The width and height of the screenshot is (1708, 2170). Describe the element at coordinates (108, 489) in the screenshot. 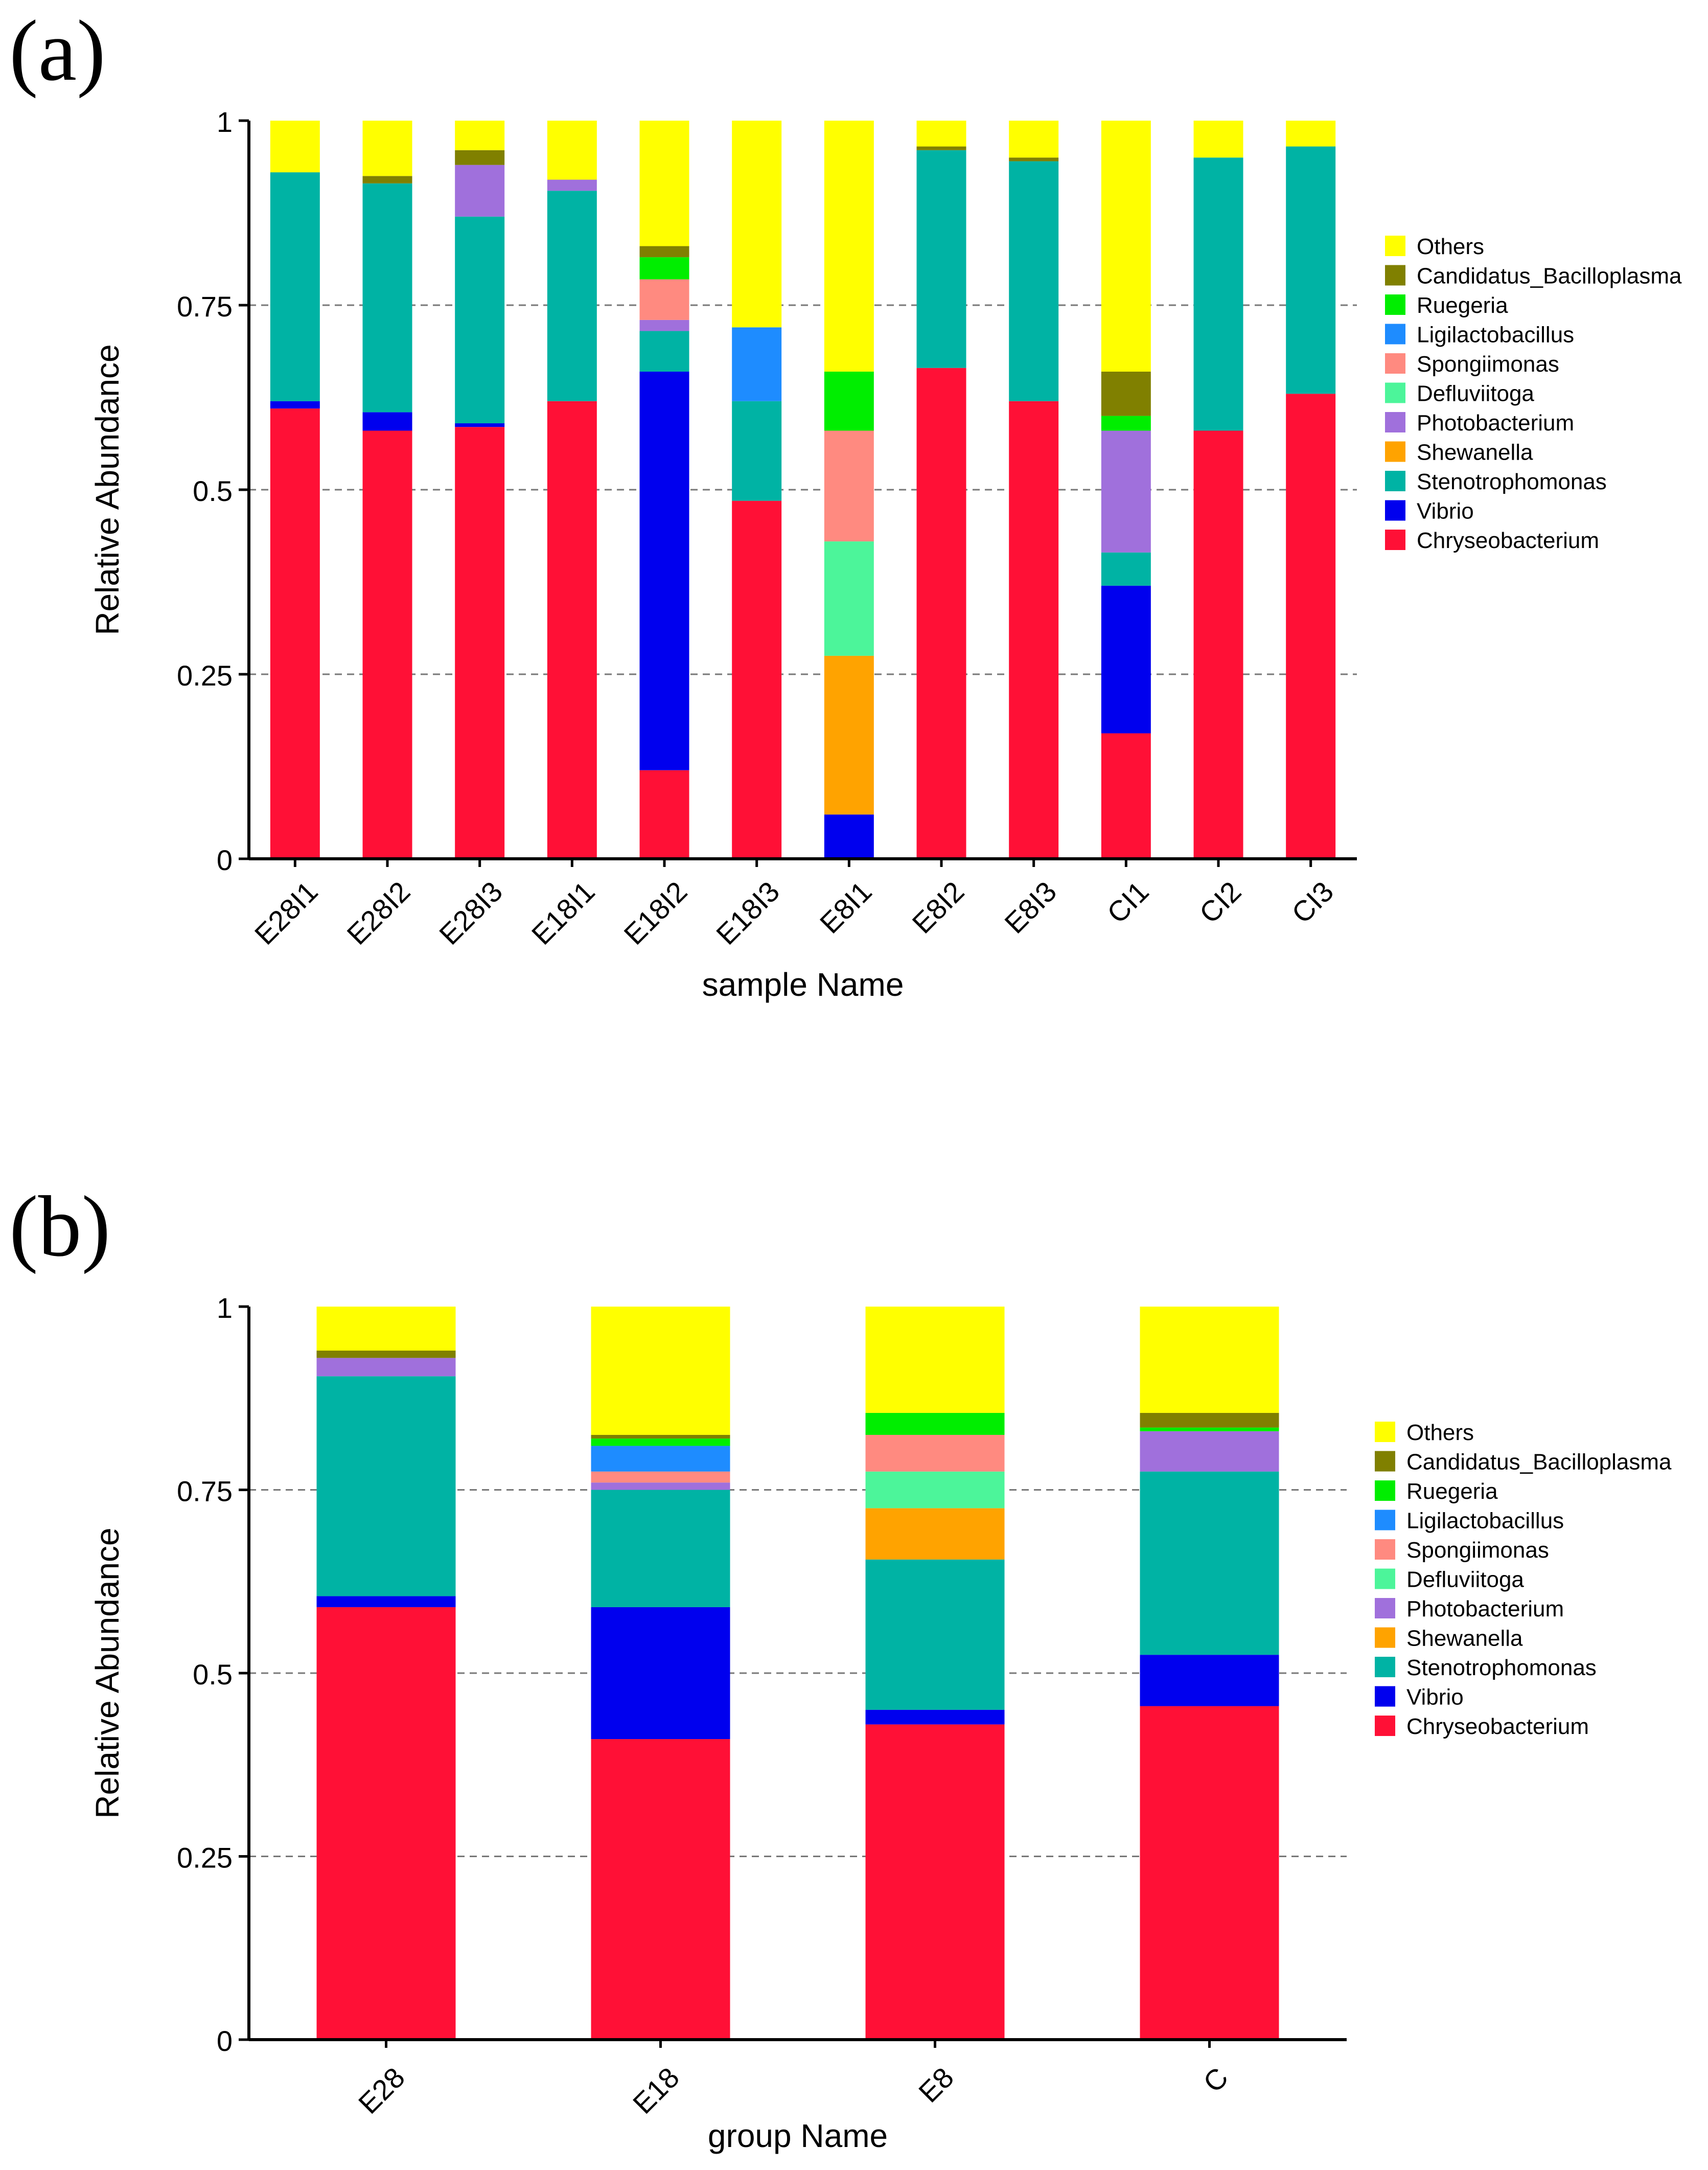

I see `y-axis-title: Relative Abundance` at that location.